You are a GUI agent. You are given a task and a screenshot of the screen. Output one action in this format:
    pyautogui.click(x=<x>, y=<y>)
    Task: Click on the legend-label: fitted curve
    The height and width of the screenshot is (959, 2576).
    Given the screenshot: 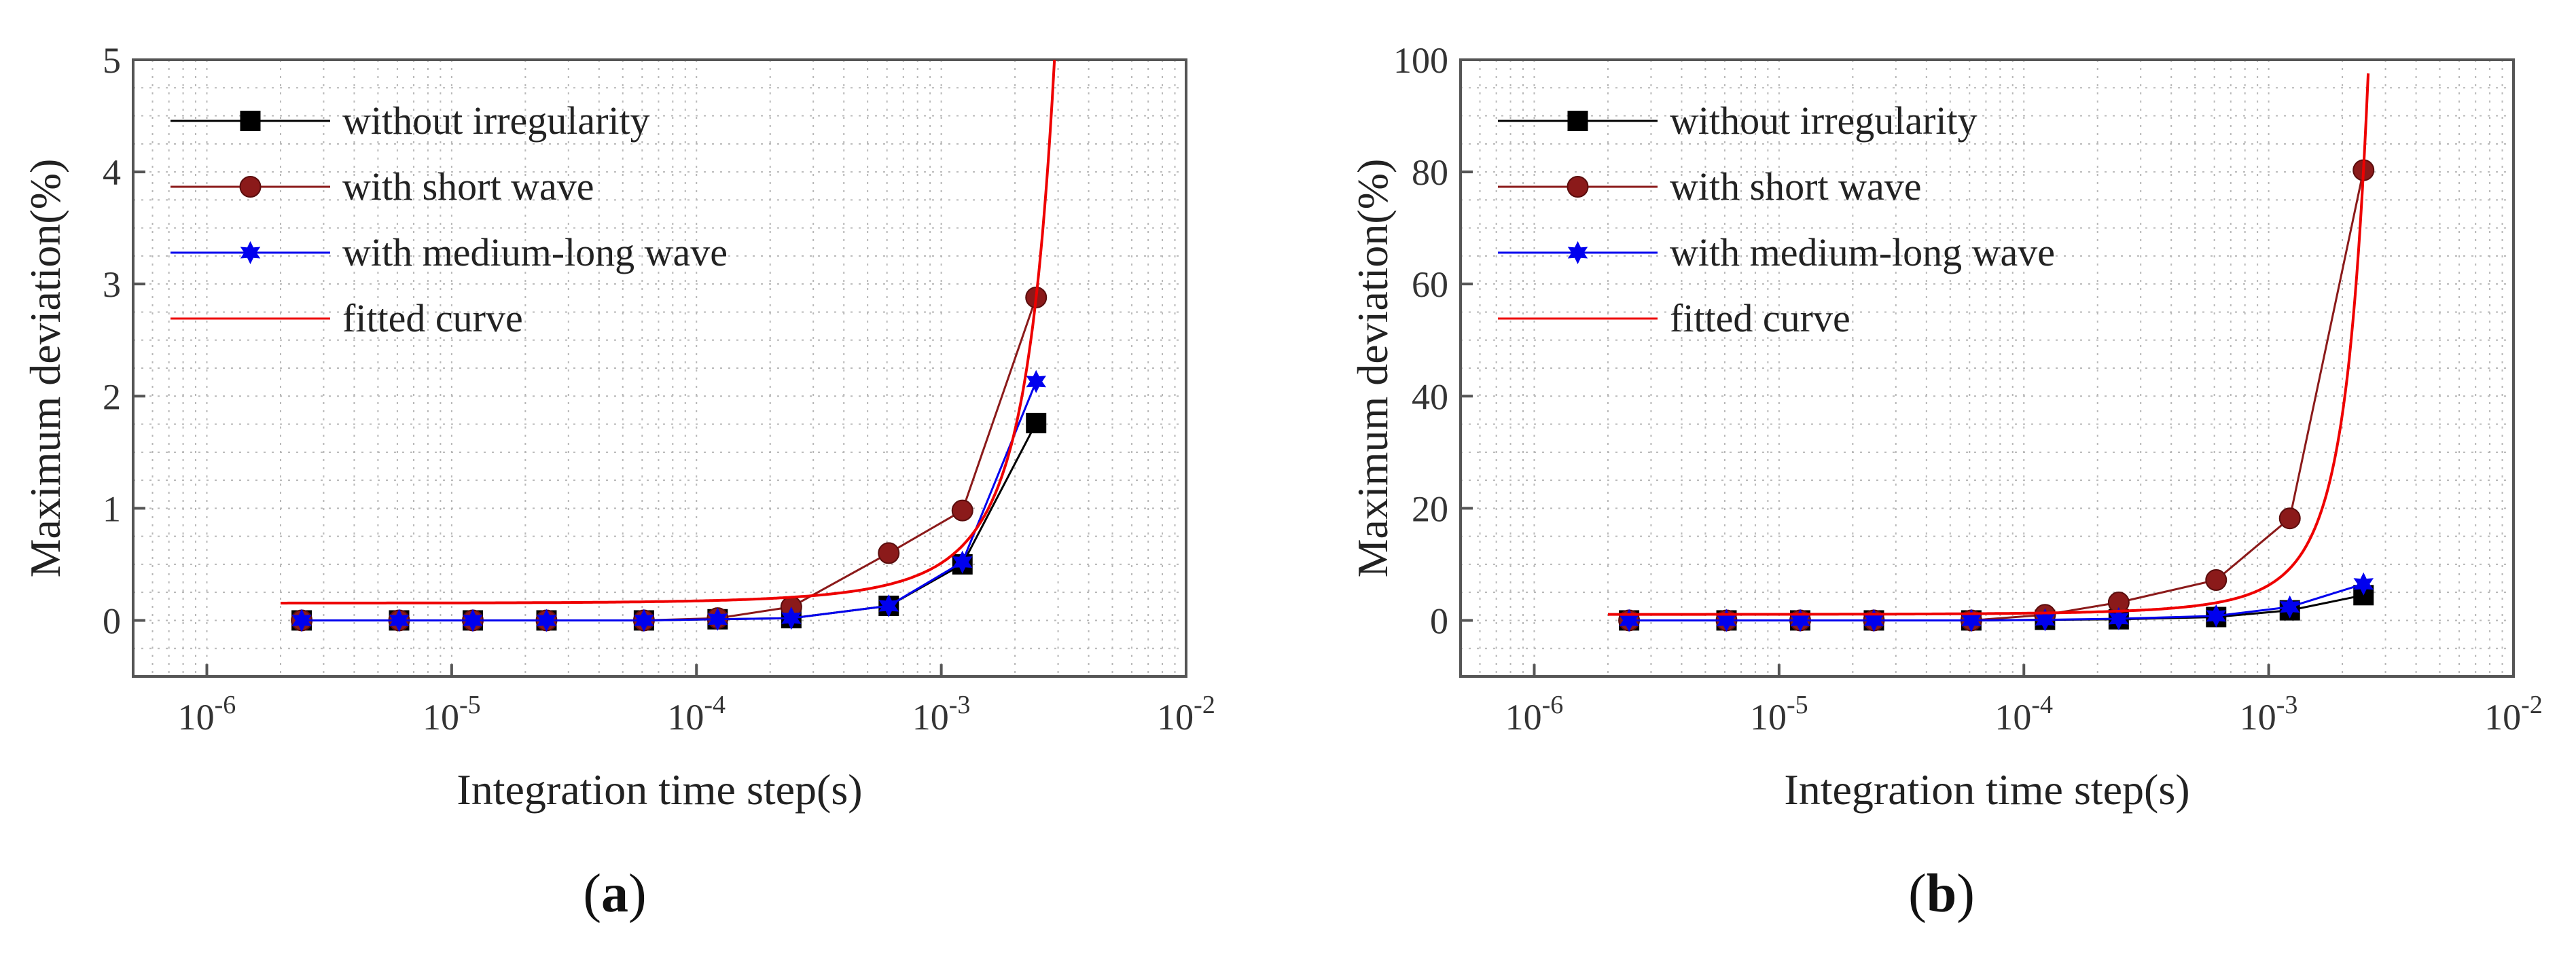 What is the action you would take?
    pyautogui.click(x=432, y=318)
    